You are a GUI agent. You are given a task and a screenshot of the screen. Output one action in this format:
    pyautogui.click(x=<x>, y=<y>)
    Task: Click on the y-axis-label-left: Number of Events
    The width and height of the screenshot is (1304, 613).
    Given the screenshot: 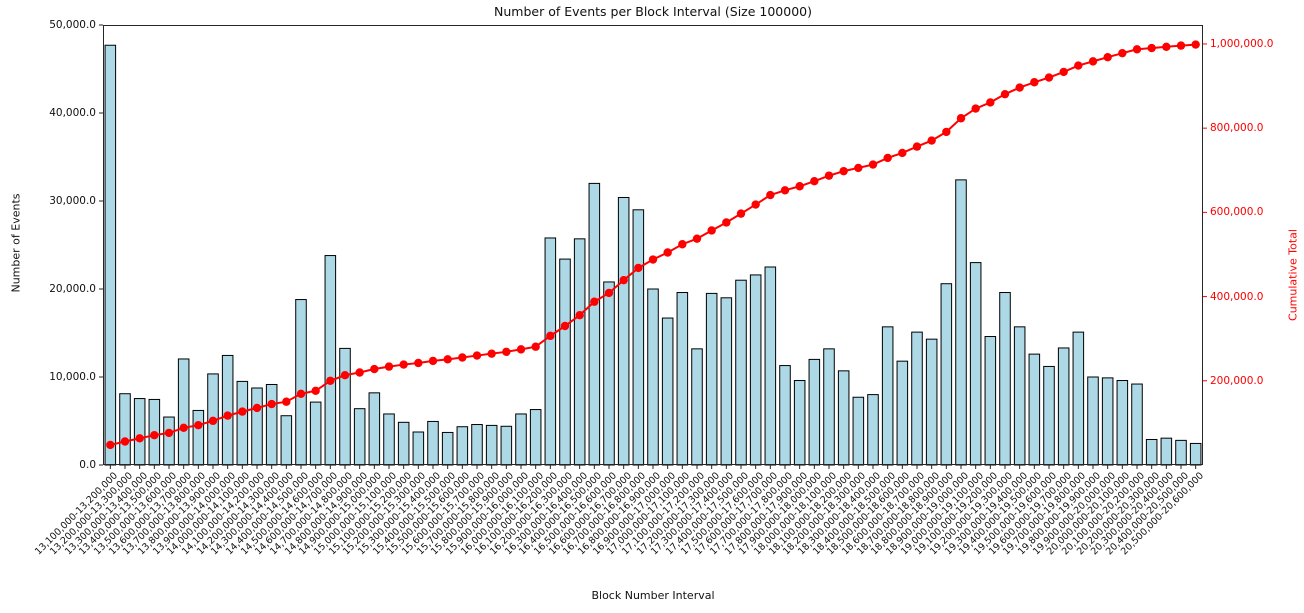 What is the action you would take?
    pyautogui.click(x=16, y=243)
    